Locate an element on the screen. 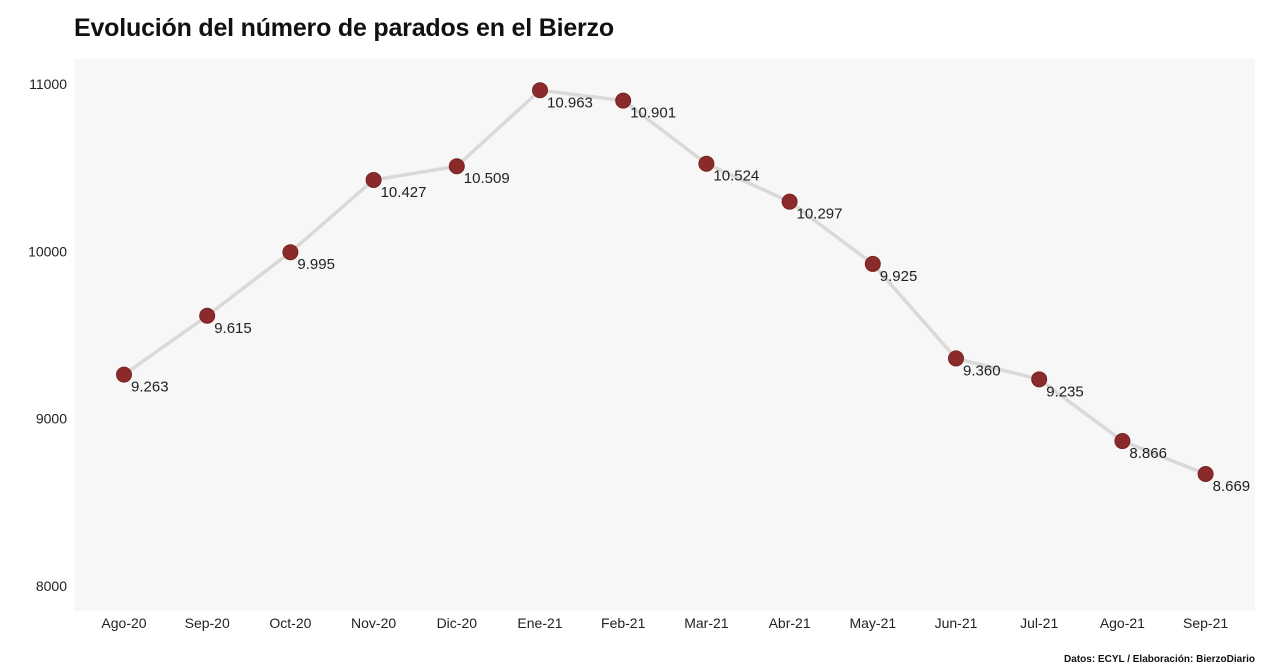 This screenshot has width=1263, height=672. x-tick-label: Jul-21 is located at coordinates (1039, 623).